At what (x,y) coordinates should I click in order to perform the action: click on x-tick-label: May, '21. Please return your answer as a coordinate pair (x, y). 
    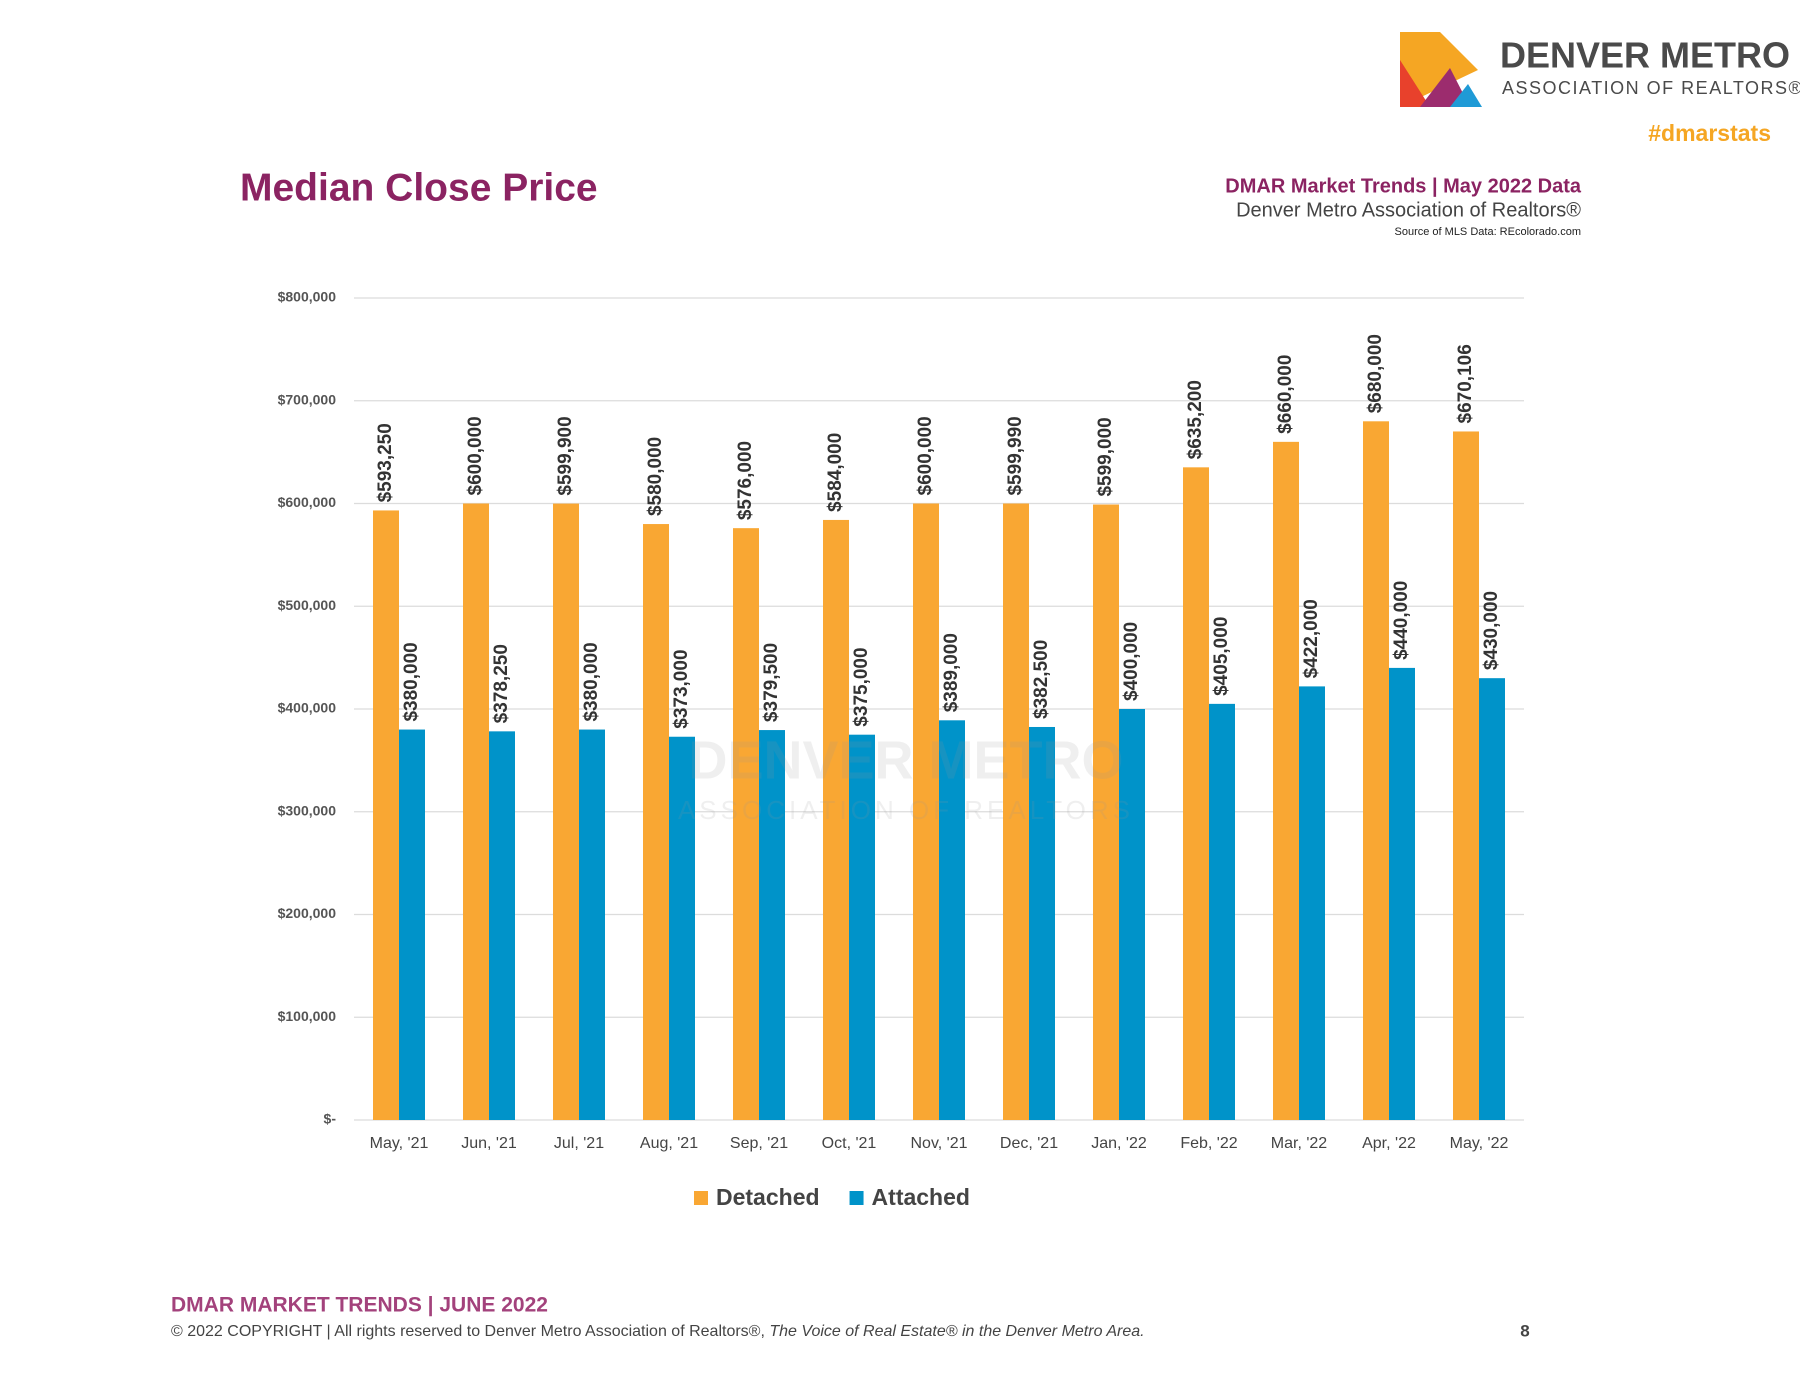
    Looking at the image, I should click on (399, 1143).